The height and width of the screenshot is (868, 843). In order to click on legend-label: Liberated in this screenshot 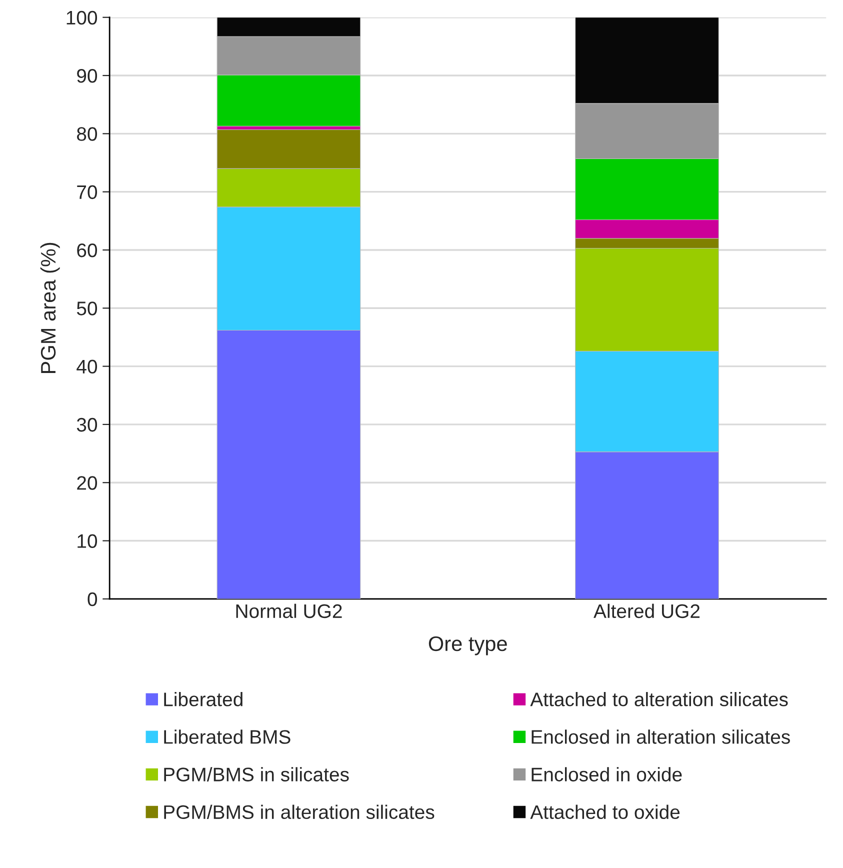, I will do `click(203, 699)`.